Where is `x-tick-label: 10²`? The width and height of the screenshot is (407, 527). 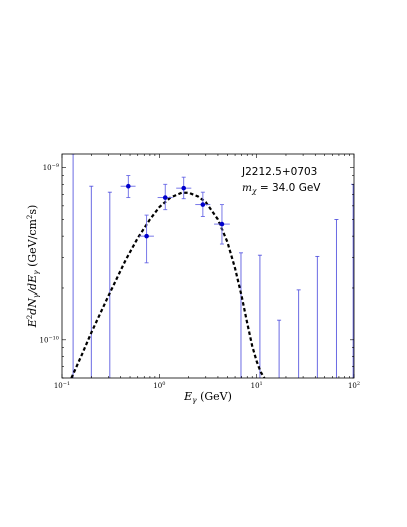
x-tick-label: 10² is located at coordinates (354, 385).